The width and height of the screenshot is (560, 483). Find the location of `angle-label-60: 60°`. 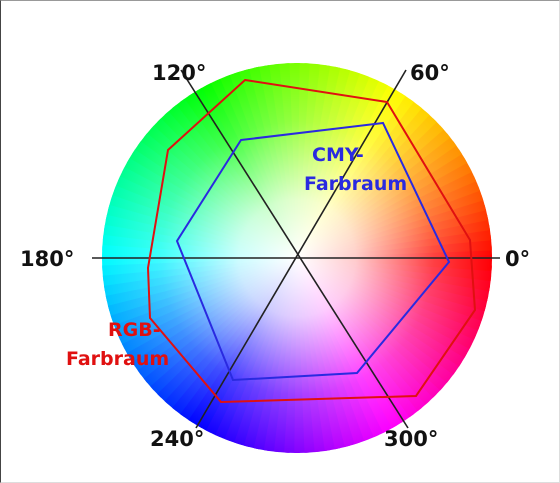

angle-label-60: 60° is located at coordinates (430, 73).